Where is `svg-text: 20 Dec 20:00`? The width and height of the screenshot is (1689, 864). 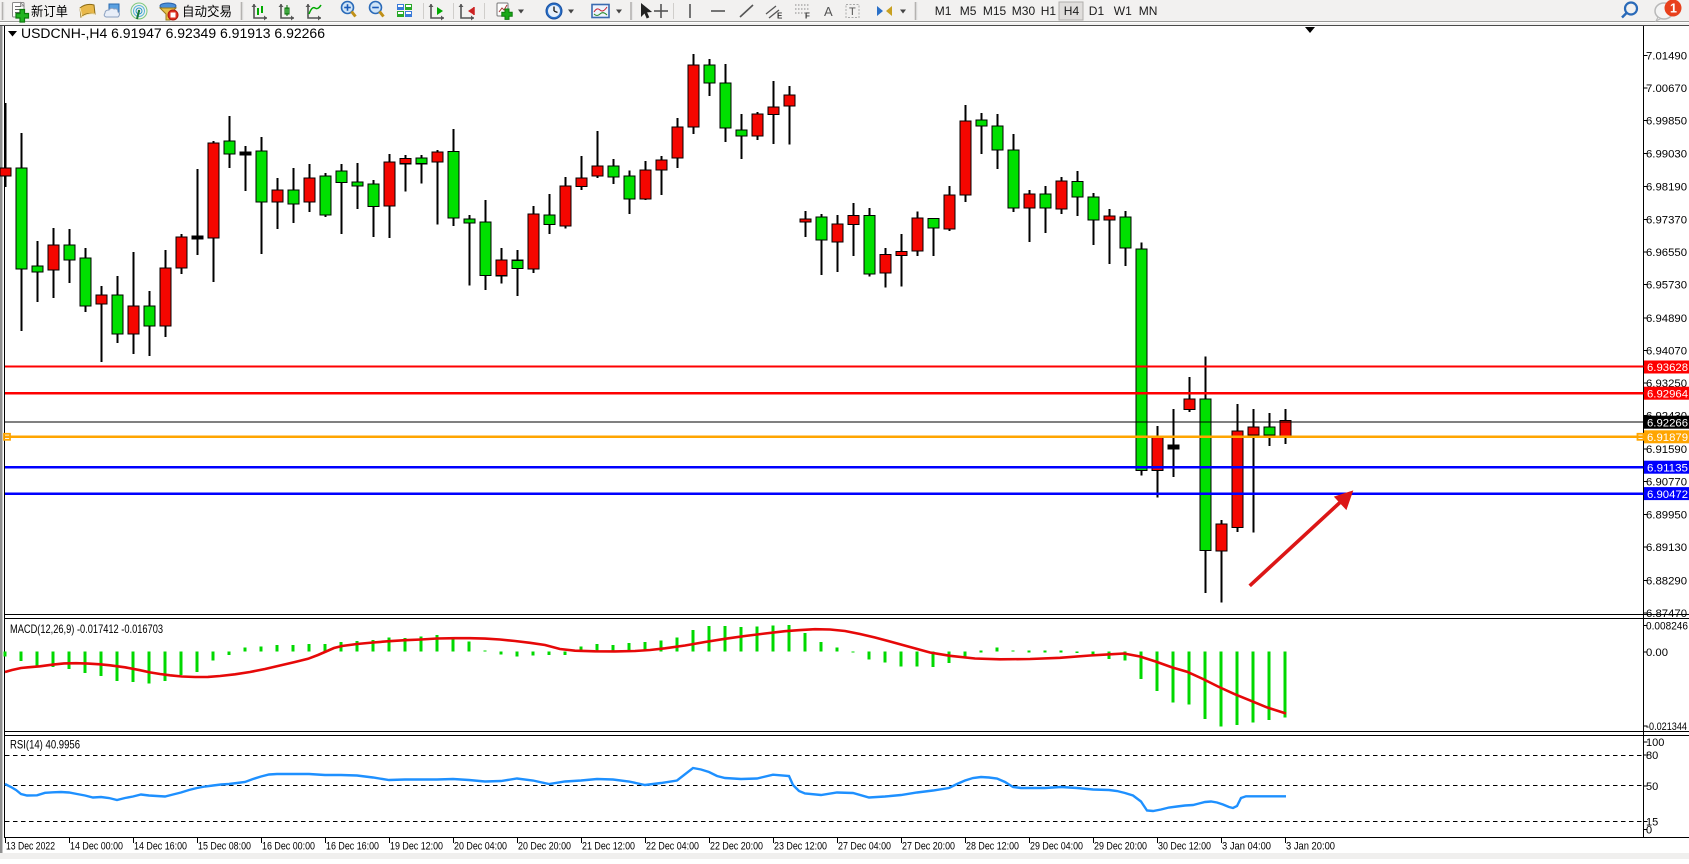
svg-text: 20 Dec 20:00 is located at coordinates (544, 847).